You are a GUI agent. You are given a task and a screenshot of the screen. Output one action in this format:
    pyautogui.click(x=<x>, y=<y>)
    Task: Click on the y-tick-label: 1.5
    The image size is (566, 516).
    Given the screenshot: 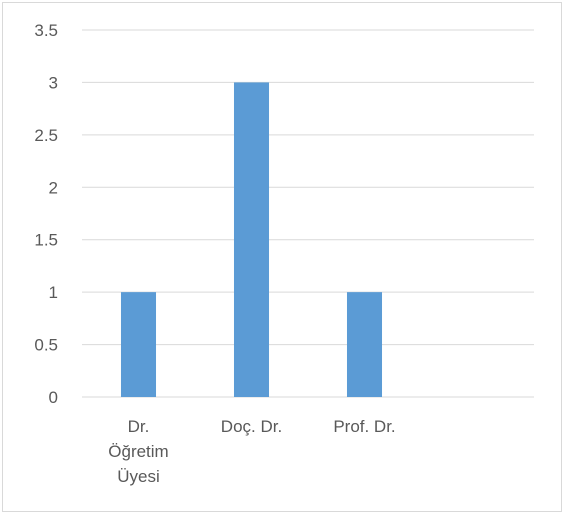 What is the action you would take?
    pyautogui.click(x=46, y=240)
    